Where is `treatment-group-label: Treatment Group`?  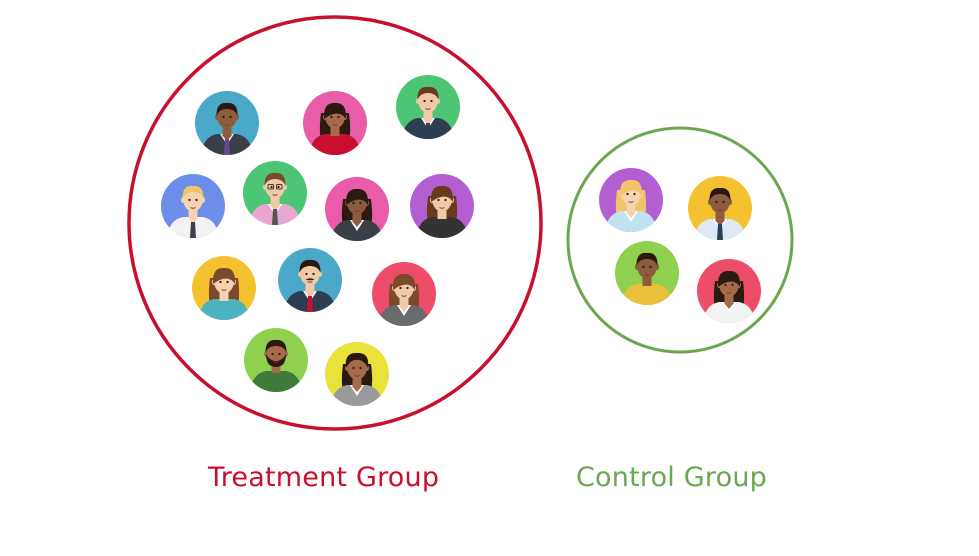
treatment-group-label: Treatment Group is located at coordinates (324, 477).